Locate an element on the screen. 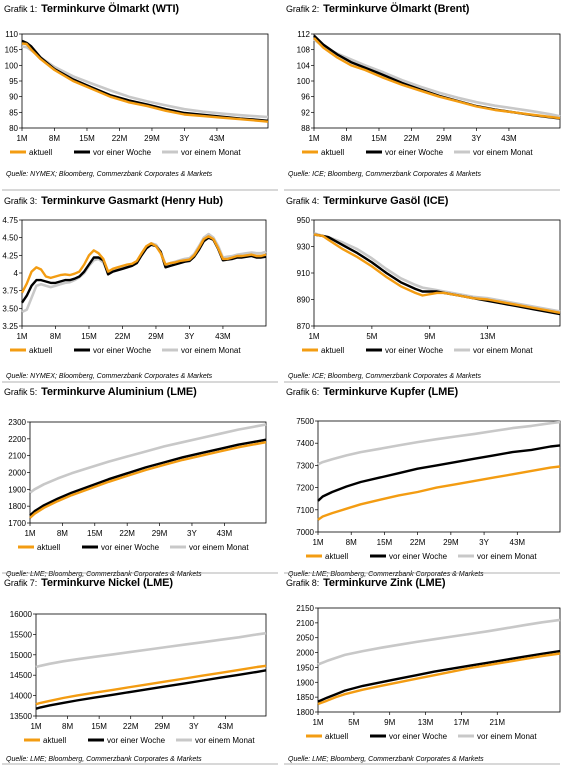 Image resolution: width=563 pixels, height=766 pixels. y-tick-label: 15500 is located at coordinates (21, 634).